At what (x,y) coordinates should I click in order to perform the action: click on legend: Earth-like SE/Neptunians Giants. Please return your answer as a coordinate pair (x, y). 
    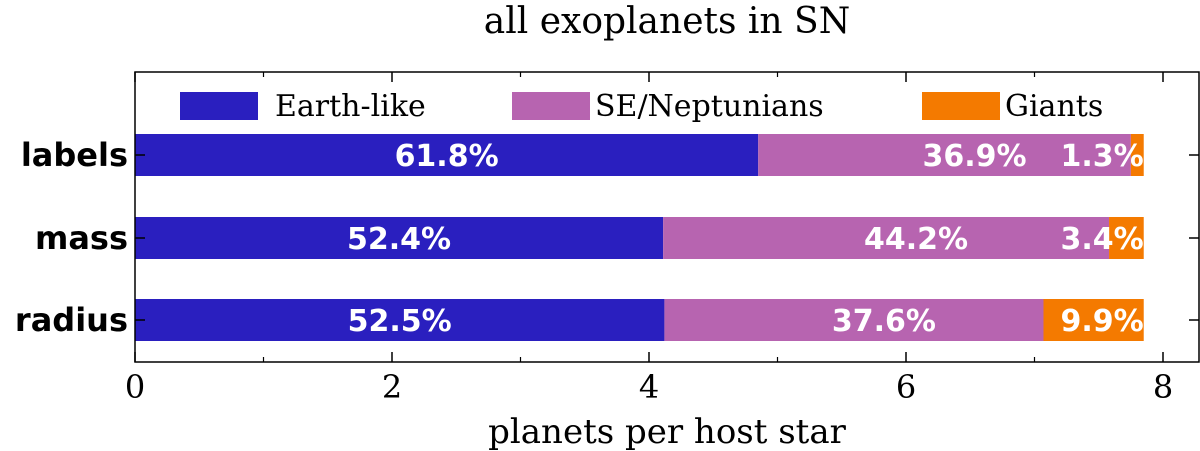
    Looking at the image, I should click on (641, 106).